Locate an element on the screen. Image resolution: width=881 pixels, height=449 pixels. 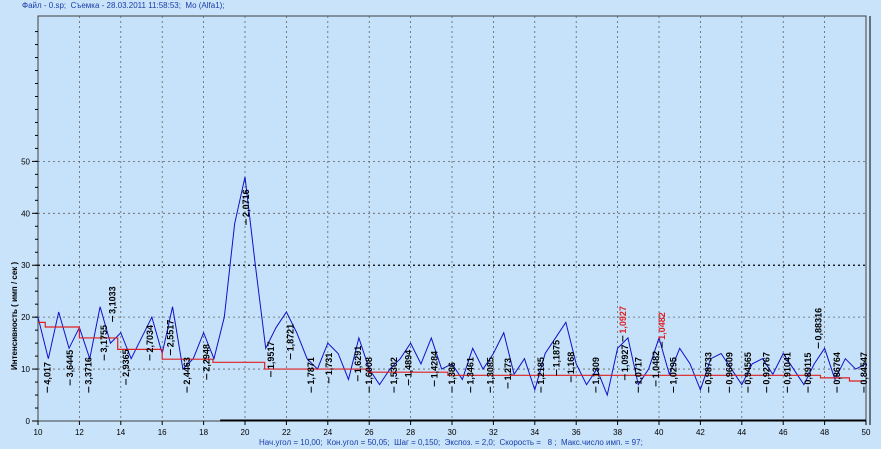
x-tick-label: 20 is located at coordinates (245, 432).